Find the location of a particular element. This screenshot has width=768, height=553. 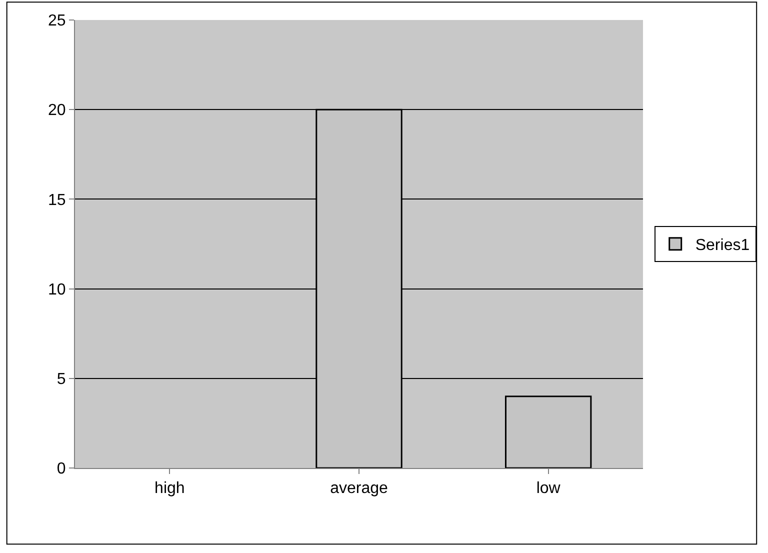

y-tick-label: 0 is located at coordinates (61, 469).